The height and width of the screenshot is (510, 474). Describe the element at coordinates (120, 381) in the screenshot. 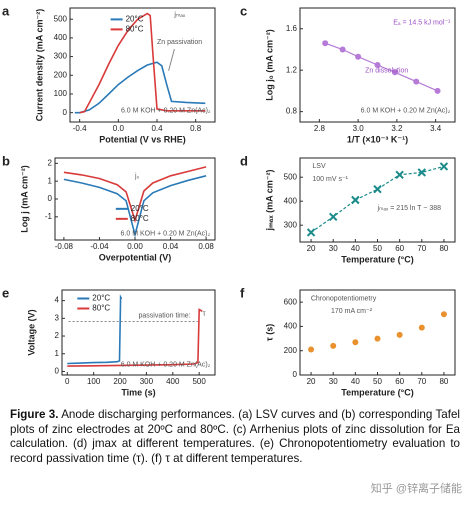

I see `x-tick-label: 200` at that location.